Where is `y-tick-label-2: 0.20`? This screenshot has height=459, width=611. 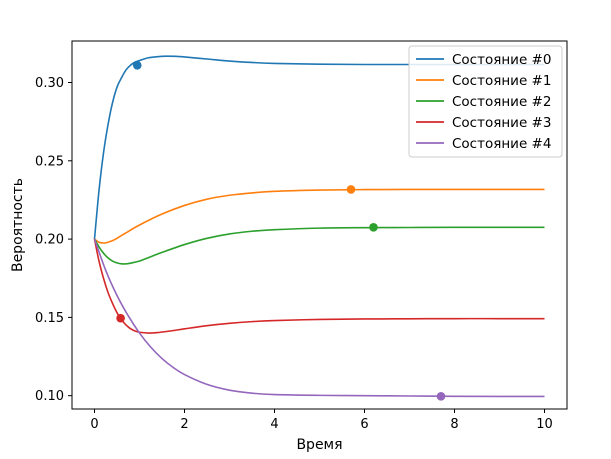
y-tick-label-2: 0.20 is located at coordinates (49, 240).